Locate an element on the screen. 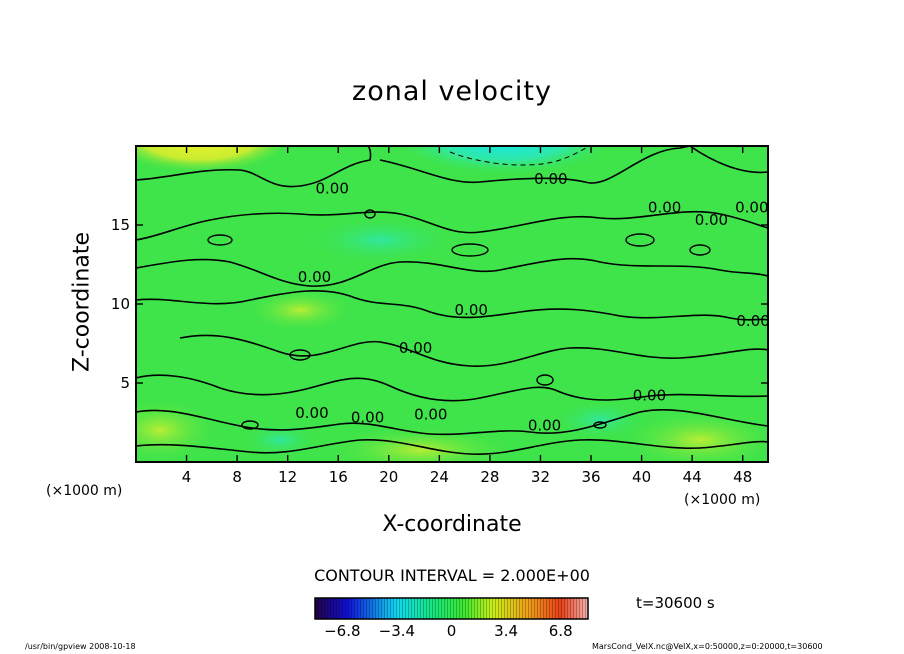 Image resolution: width=904 pixels, height=654 pixels. positive-region-mid is located at coordinates (300, 310).